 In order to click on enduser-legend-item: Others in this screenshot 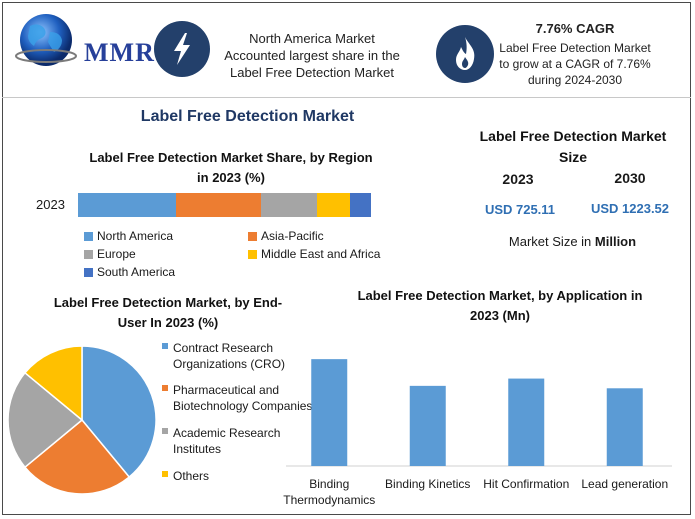, I will do `click(185, 476)`.